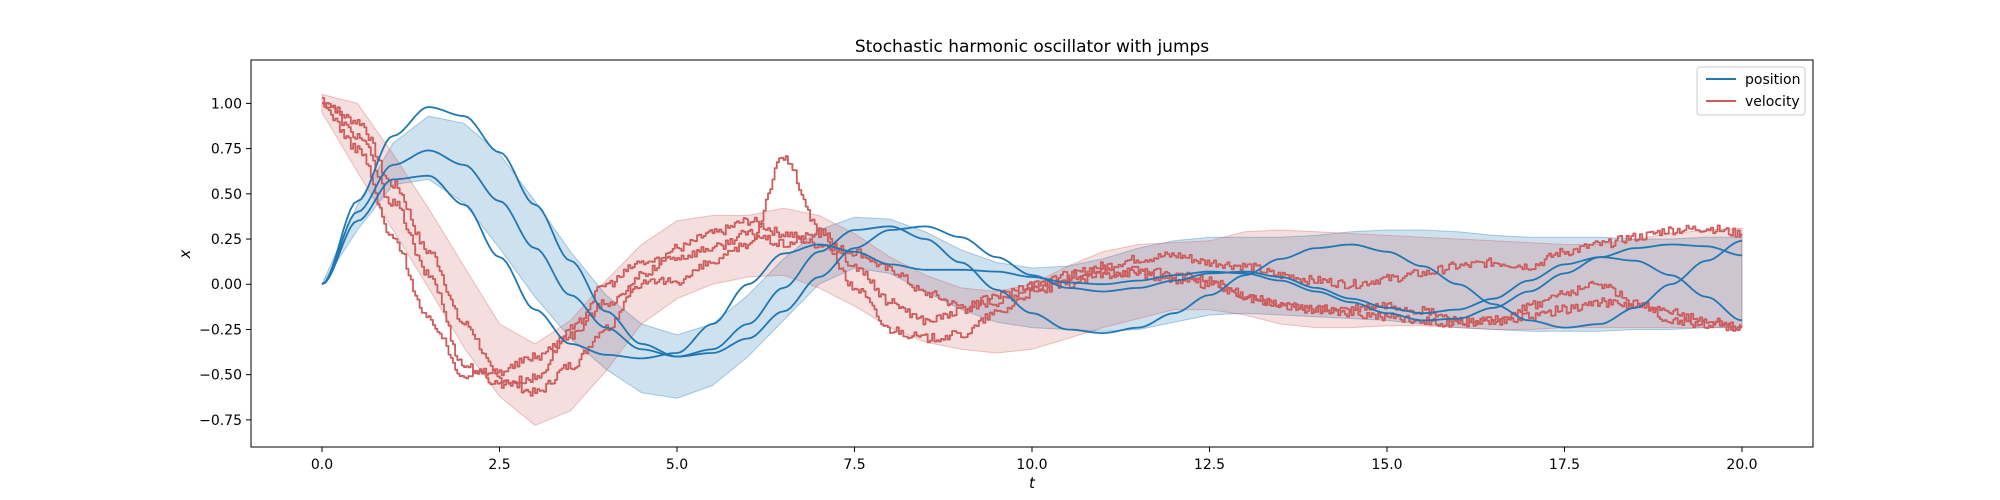 The image size is (2000, 500). Describe the element at coordinates (1741, 465) in the screenshot. I see `x-tick-label: 20.0` at that location.